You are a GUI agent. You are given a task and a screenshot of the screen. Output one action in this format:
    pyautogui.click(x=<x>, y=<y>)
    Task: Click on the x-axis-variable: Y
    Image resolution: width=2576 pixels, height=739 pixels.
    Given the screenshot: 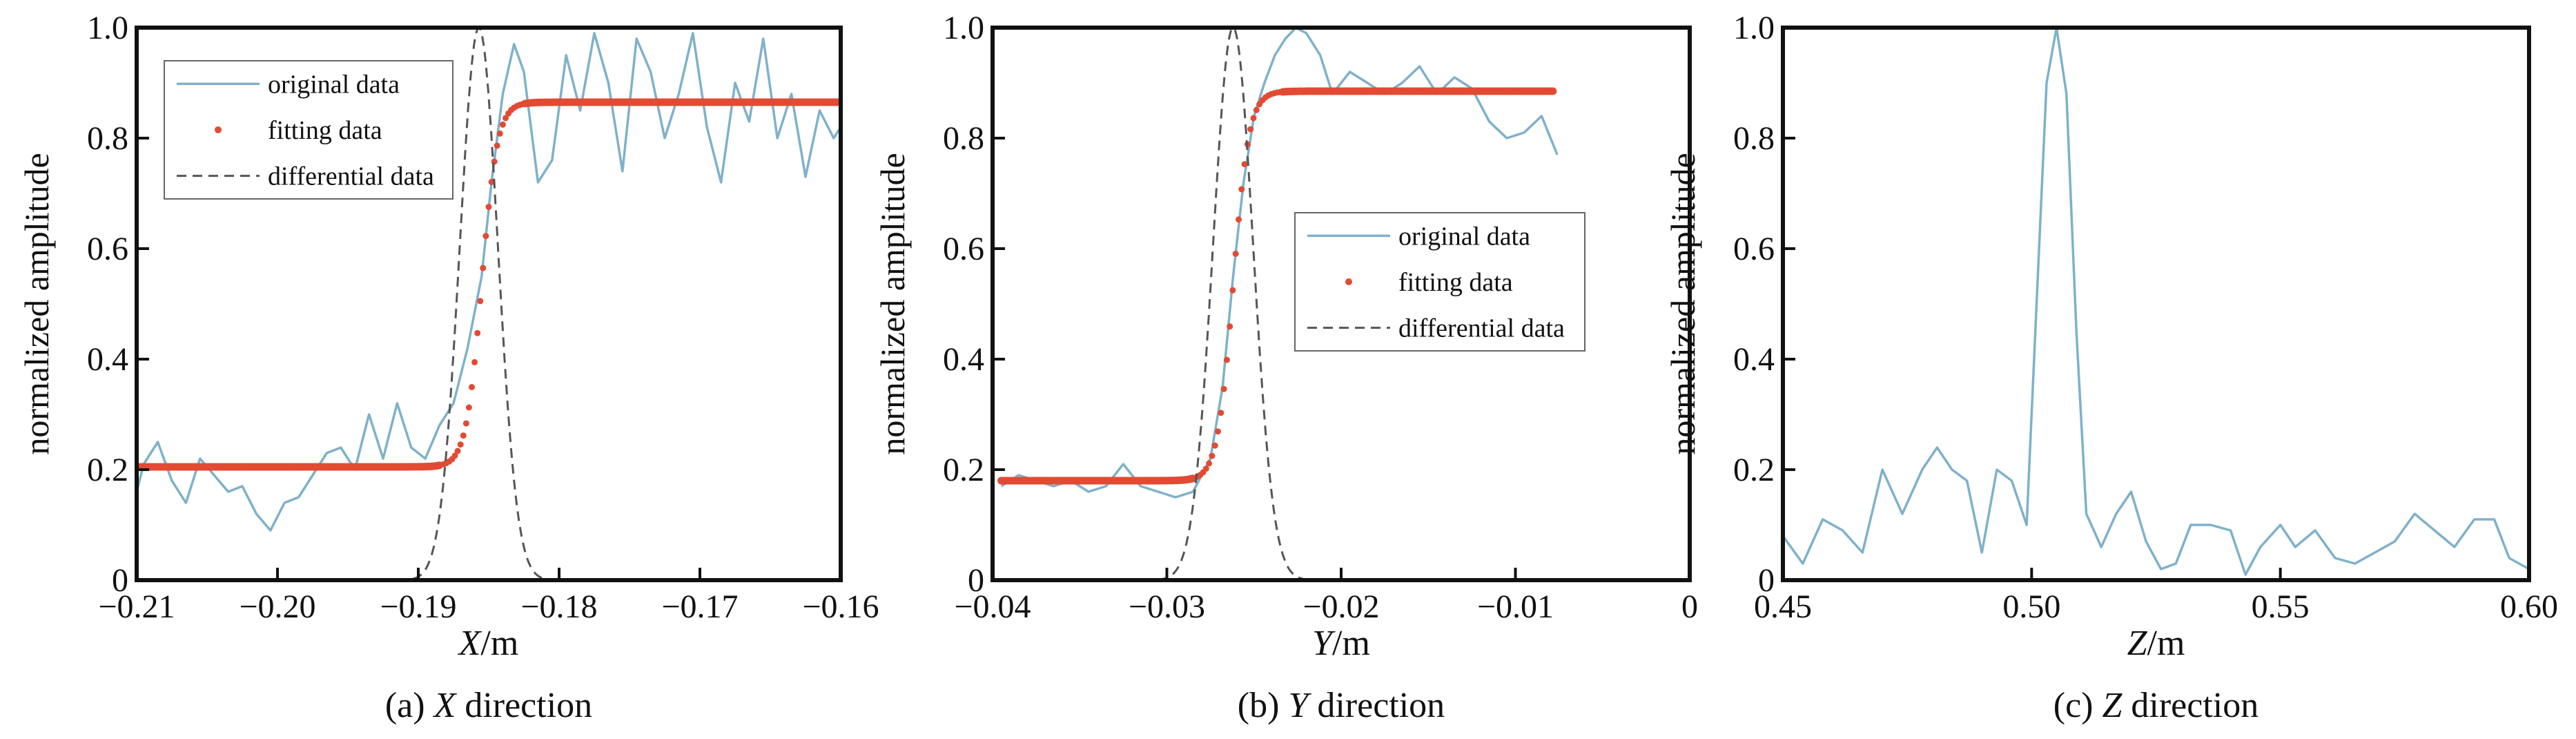 What is the action you would take?
    pyautogui.click(x=1324, y=643)
    